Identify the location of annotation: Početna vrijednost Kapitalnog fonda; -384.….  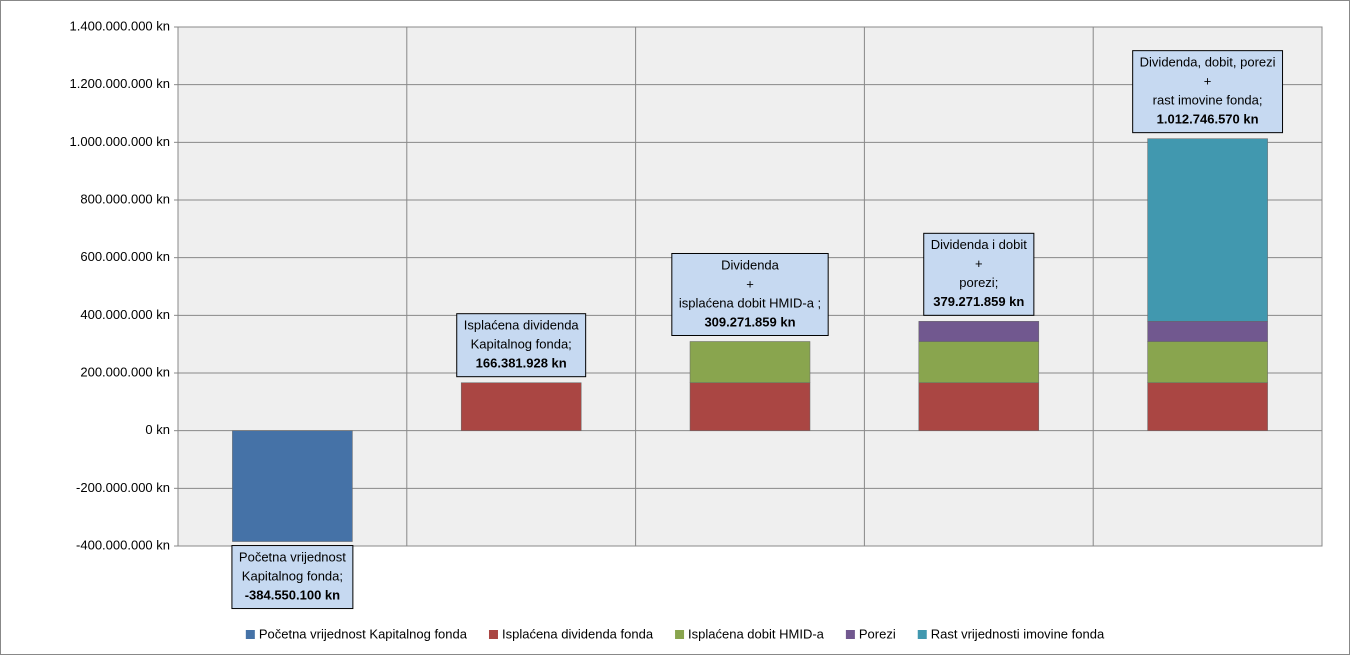
(292, 577).